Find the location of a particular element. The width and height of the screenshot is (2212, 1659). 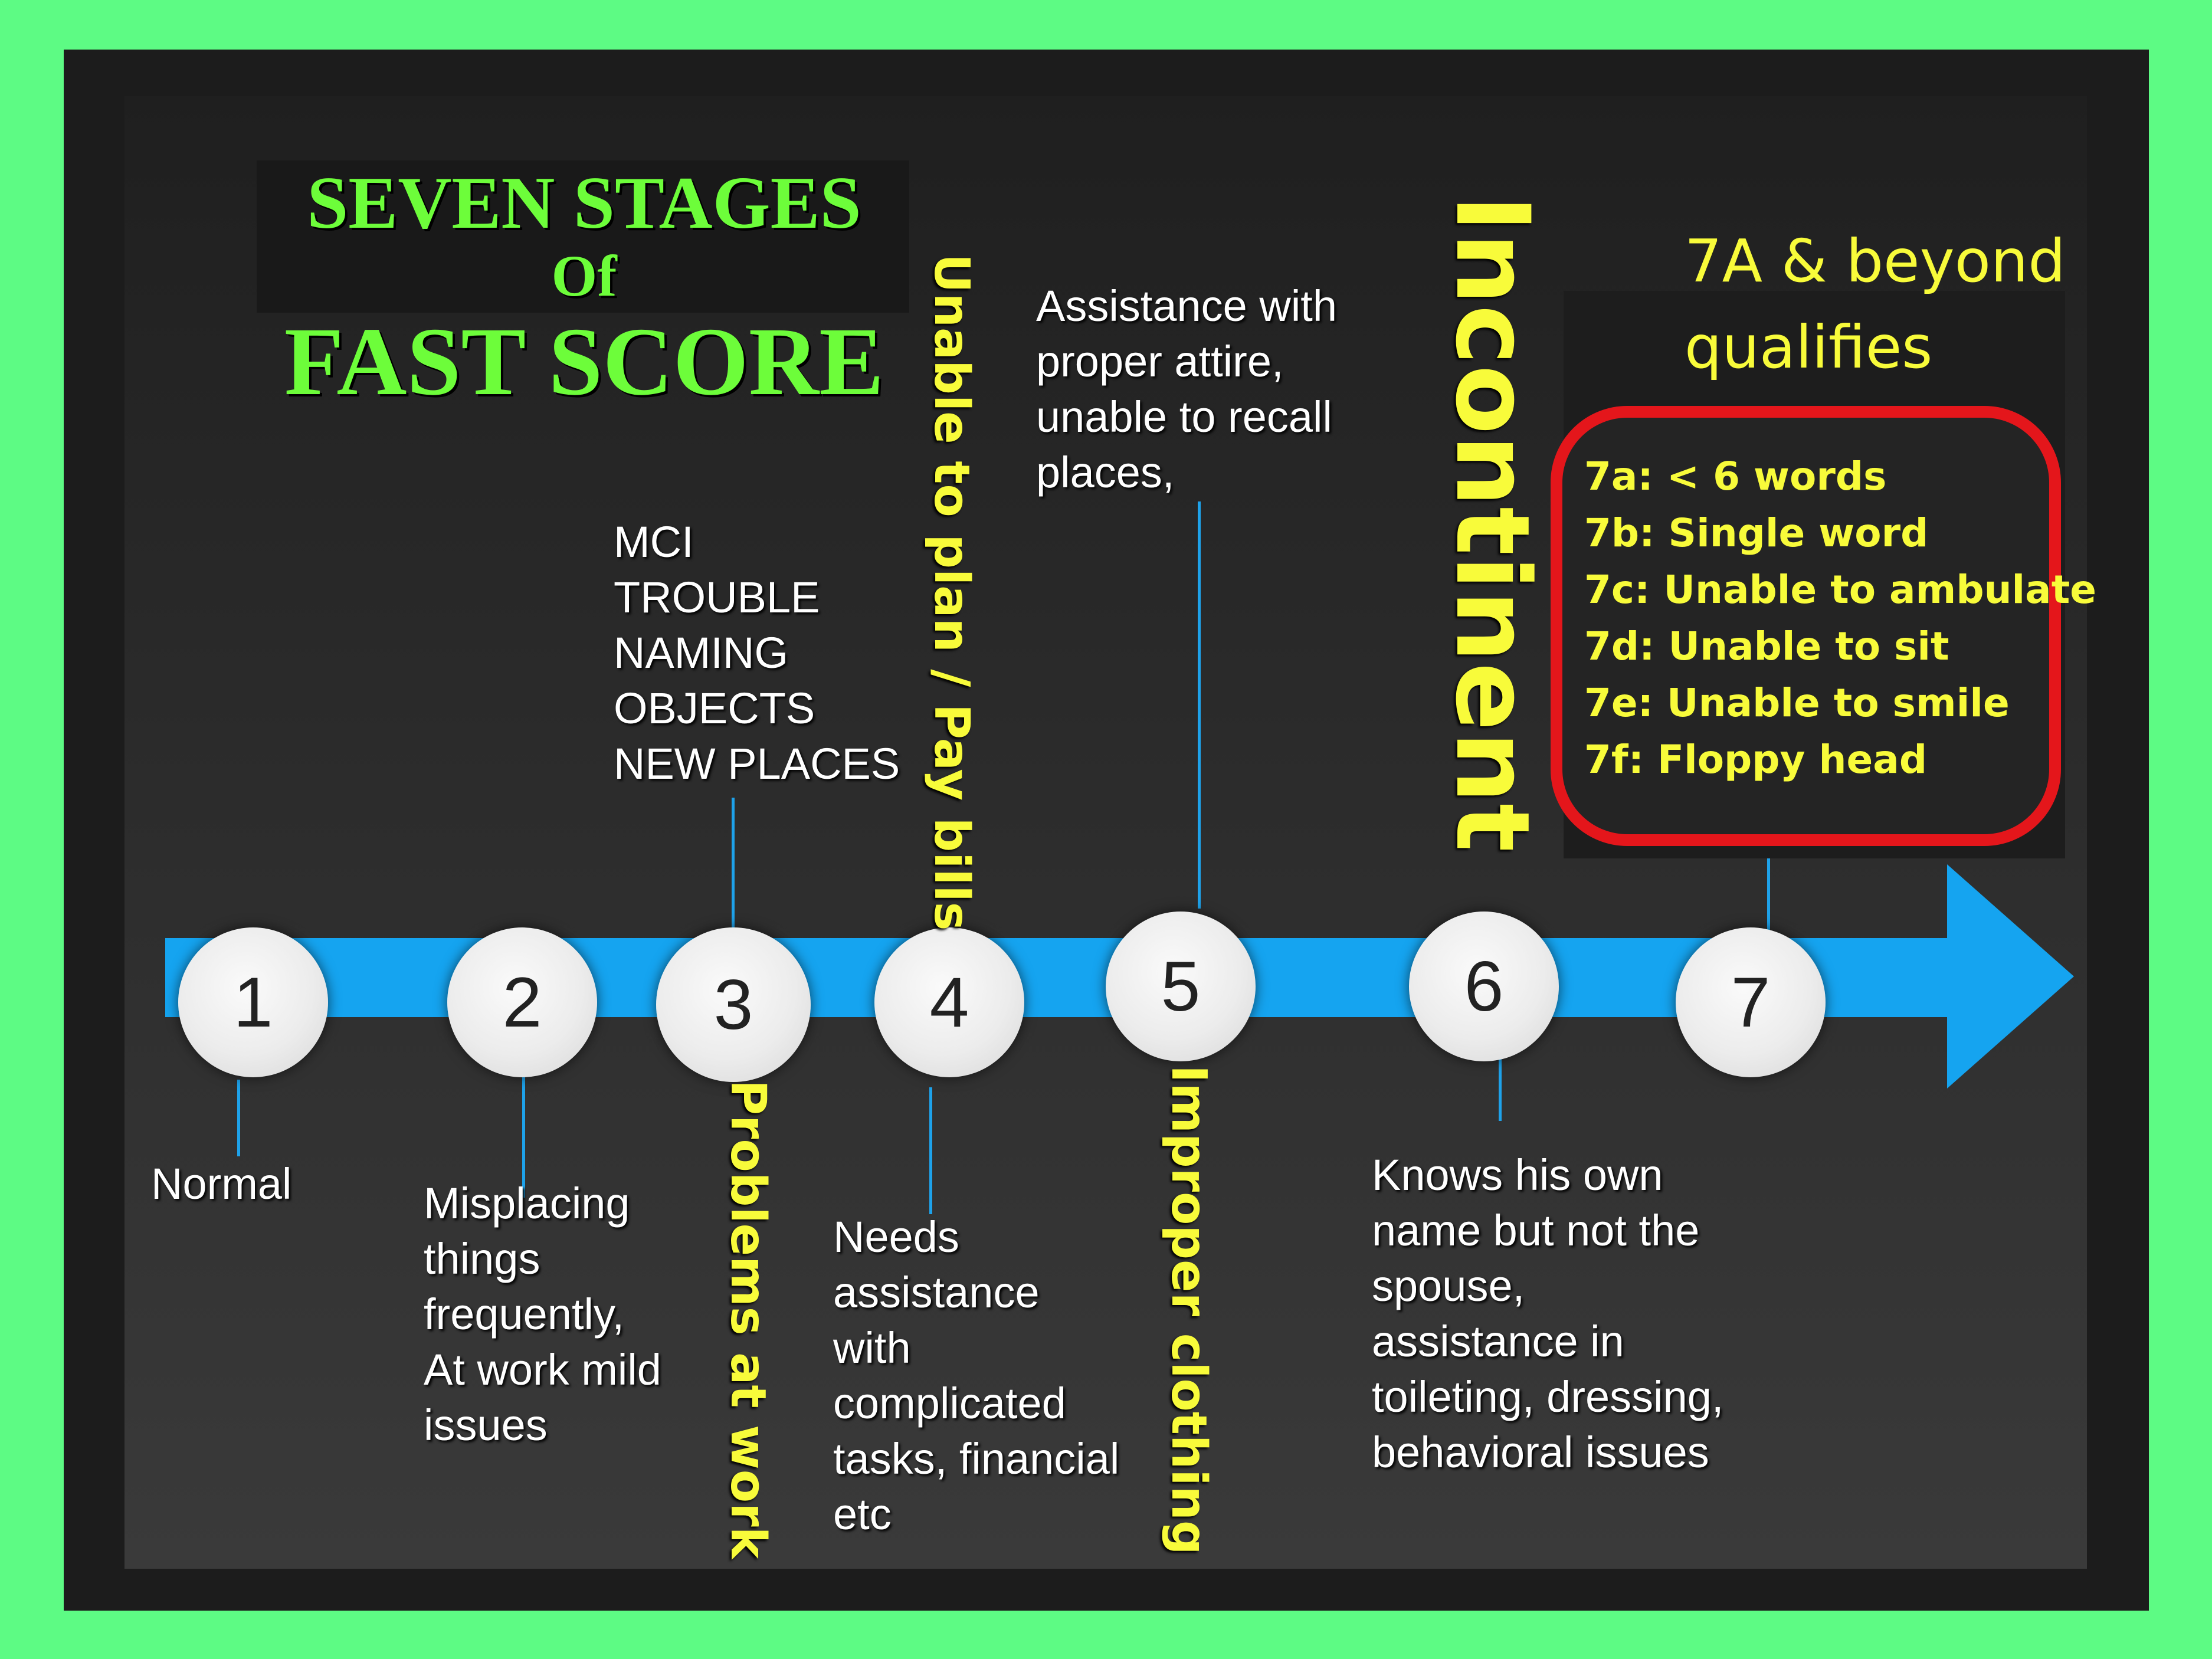

stage-2-line: At work mild is located at coordinates (542, 1369).